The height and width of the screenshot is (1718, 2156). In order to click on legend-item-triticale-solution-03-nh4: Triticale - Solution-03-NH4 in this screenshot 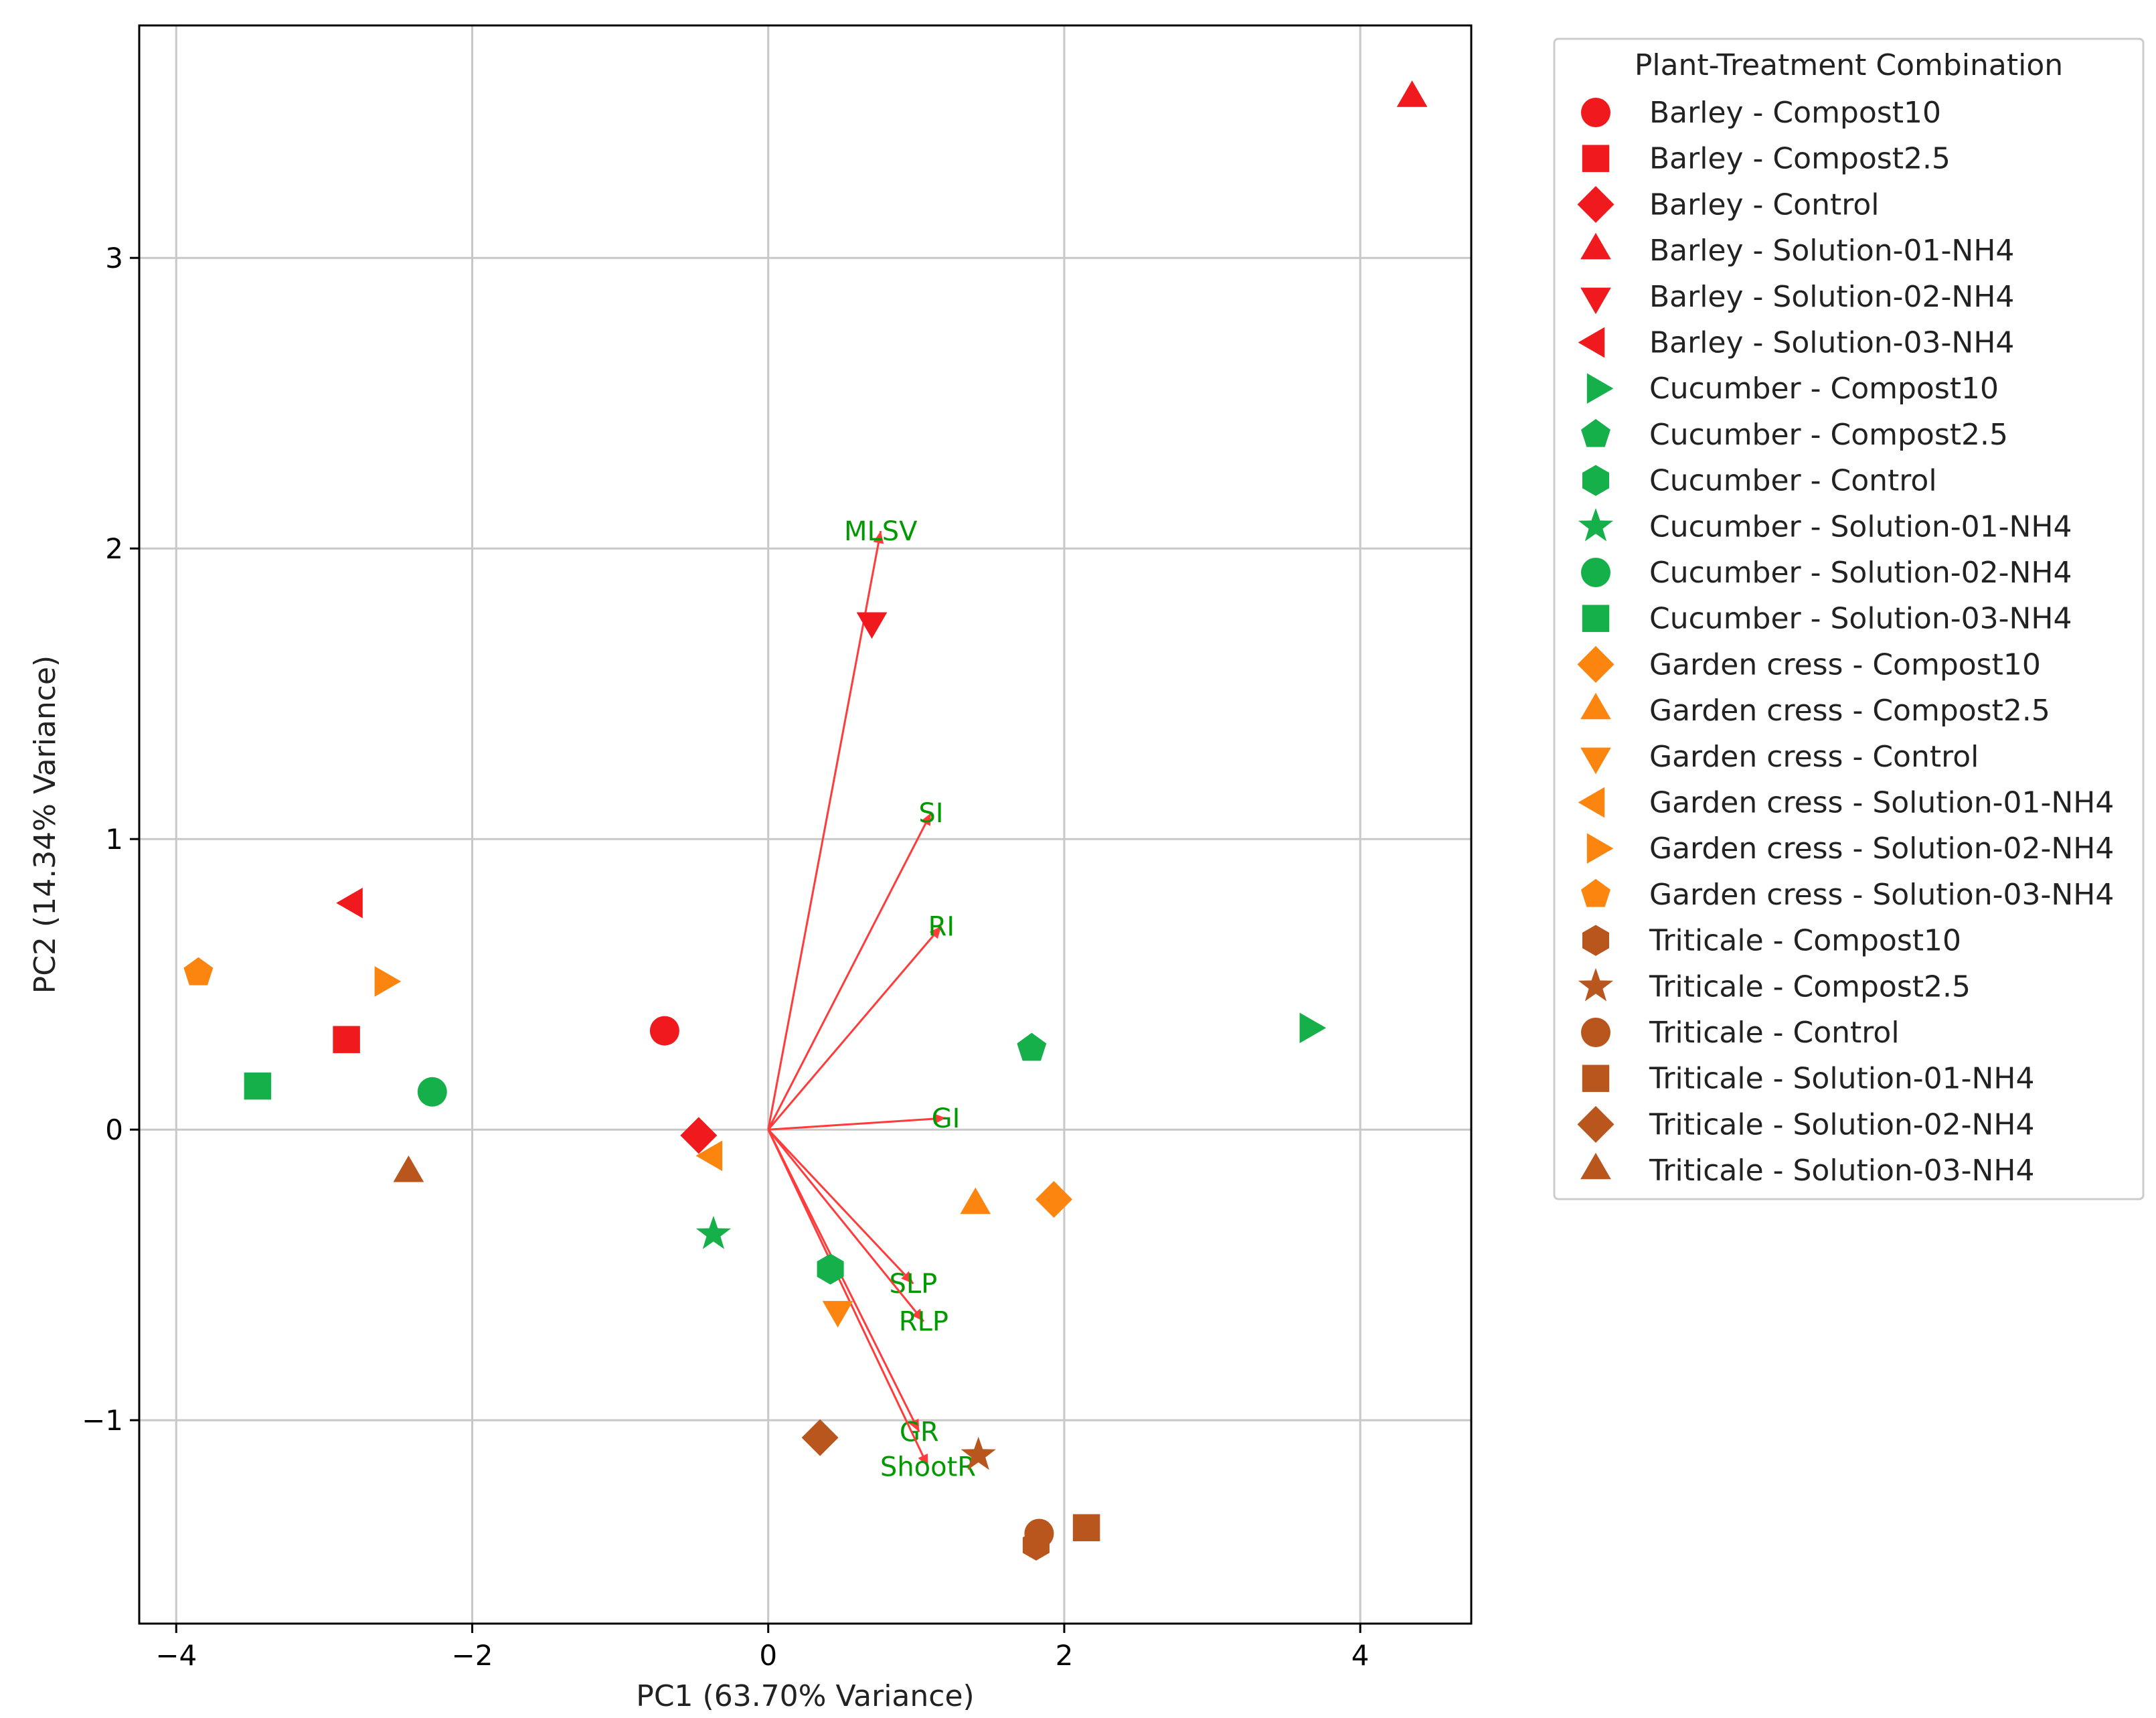, I will do `click(1807, 1170)`.